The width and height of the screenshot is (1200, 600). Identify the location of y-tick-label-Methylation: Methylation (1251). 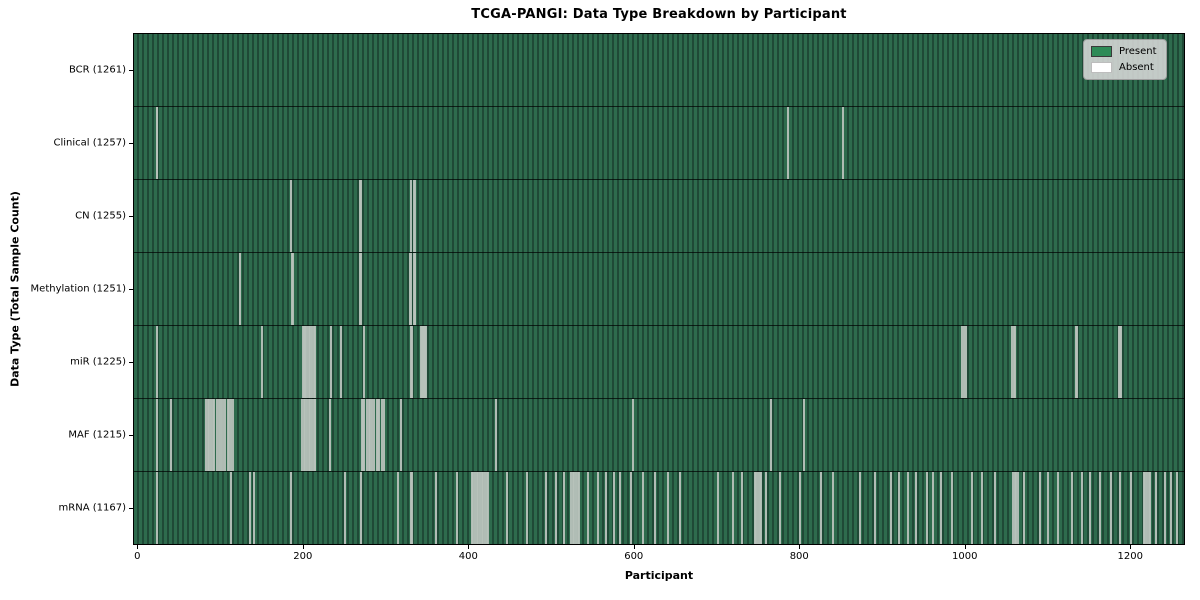
(78, 289).